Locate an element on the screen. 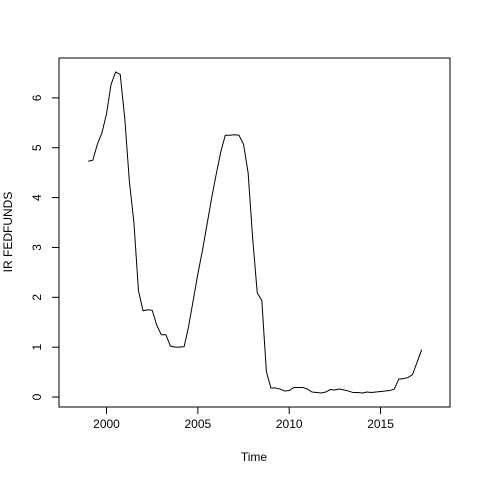 The image size is (480, 480). y-tick-label: 3 is located at coordinates (37, 247).